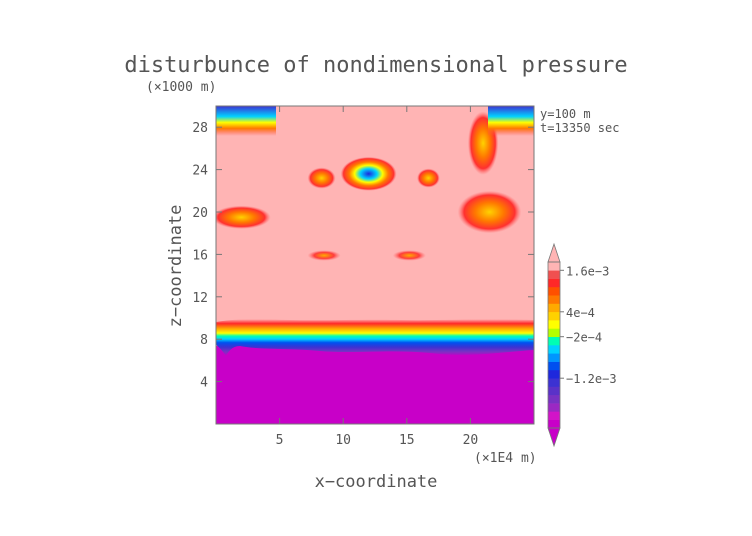 The width and height of the screenshot is (752, 536). I want to click on x-tick-label-3: 20, so click(471, 440).